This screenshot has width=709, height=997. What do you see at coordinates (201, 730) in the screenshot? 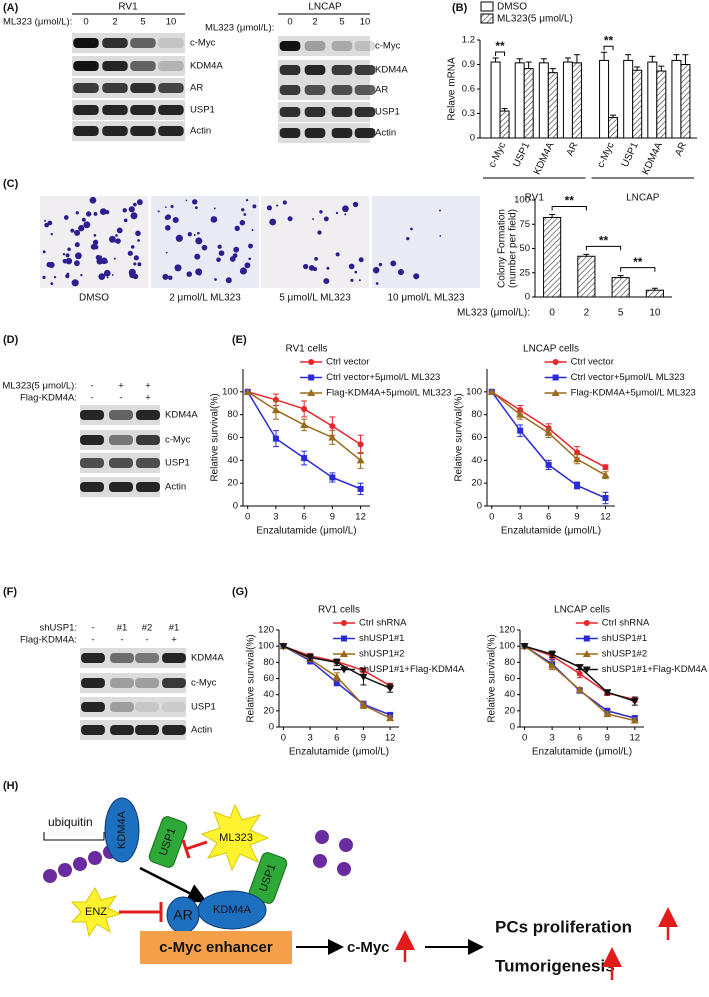
I see `protein-label: Actin` at bounding box center [201, 730].